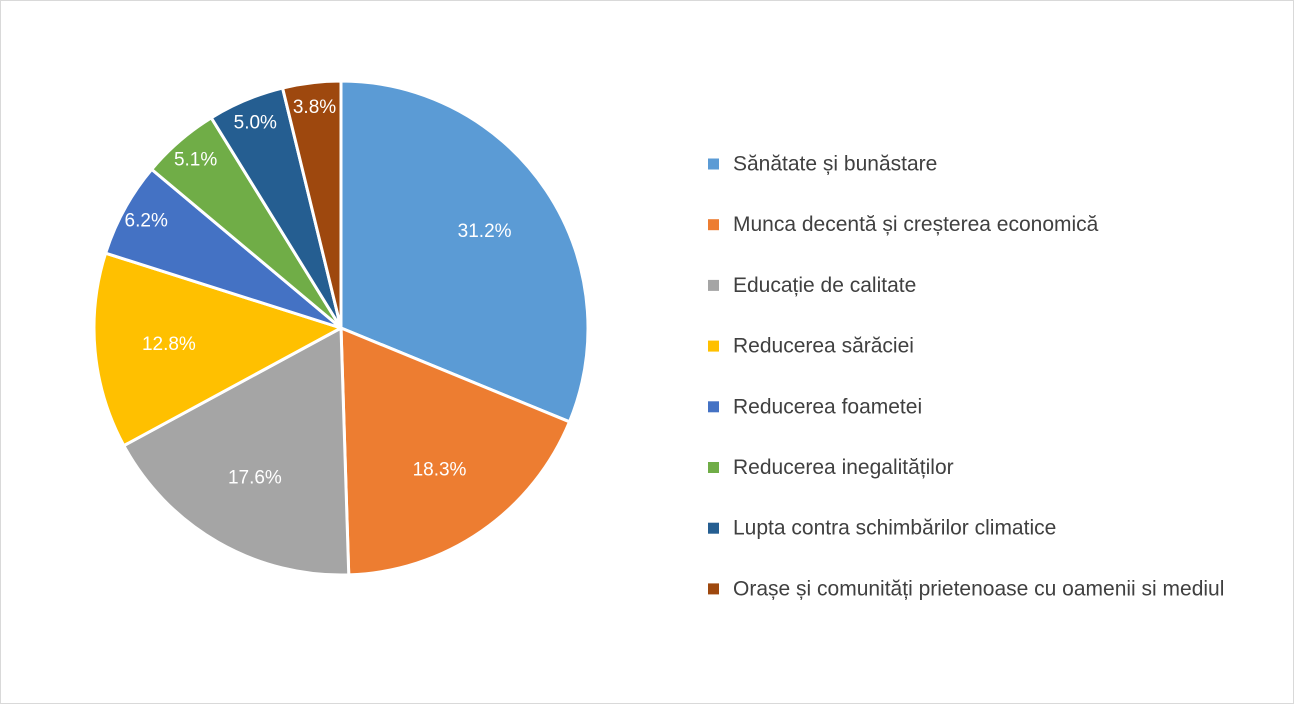 This screenshot has width=1294, height=704. Describe the element at coordinates (827, 406) in the screenshot. I see `legend-label: Reducerea foametei` at that location.